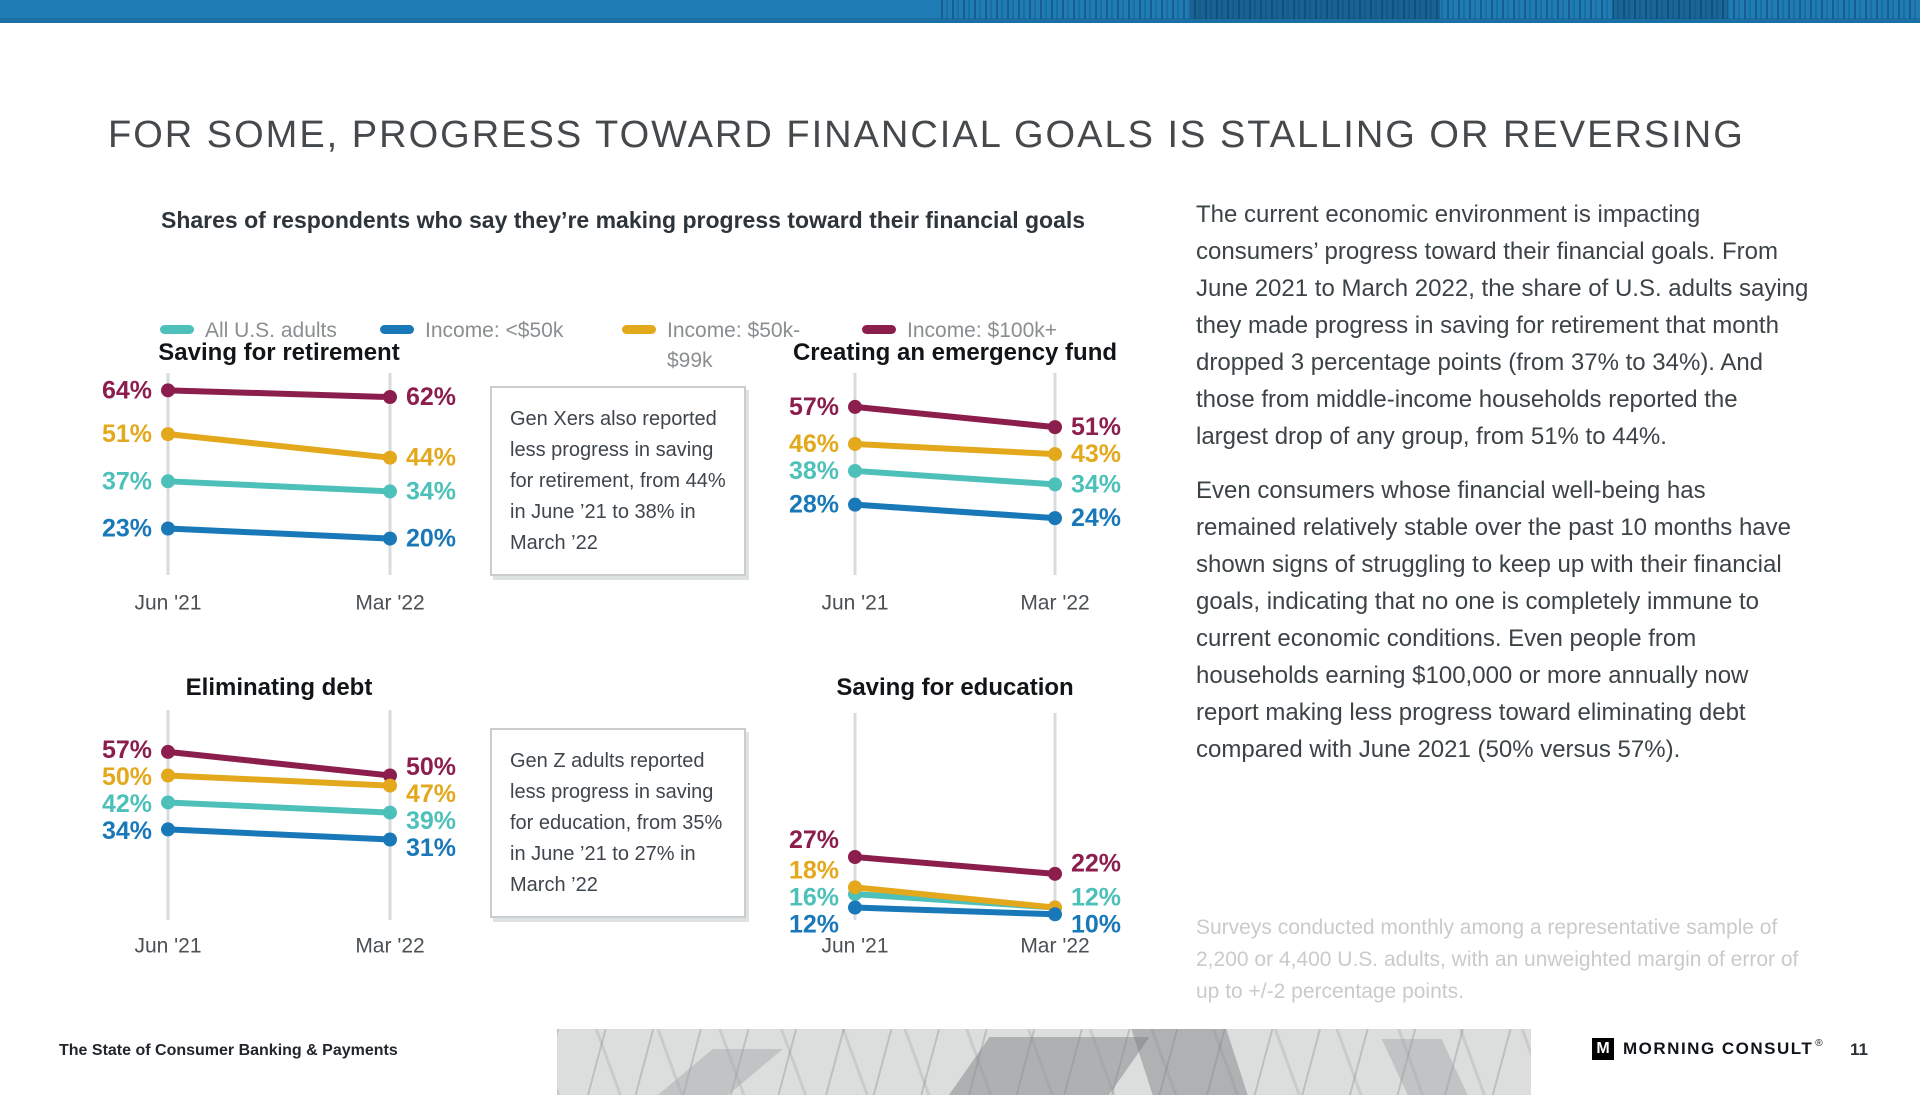 This screenshot has width=1920, height=1095. Describe the element at coordinates (127, 481) in the screenshot. I see `value-label: 37%` at that location.